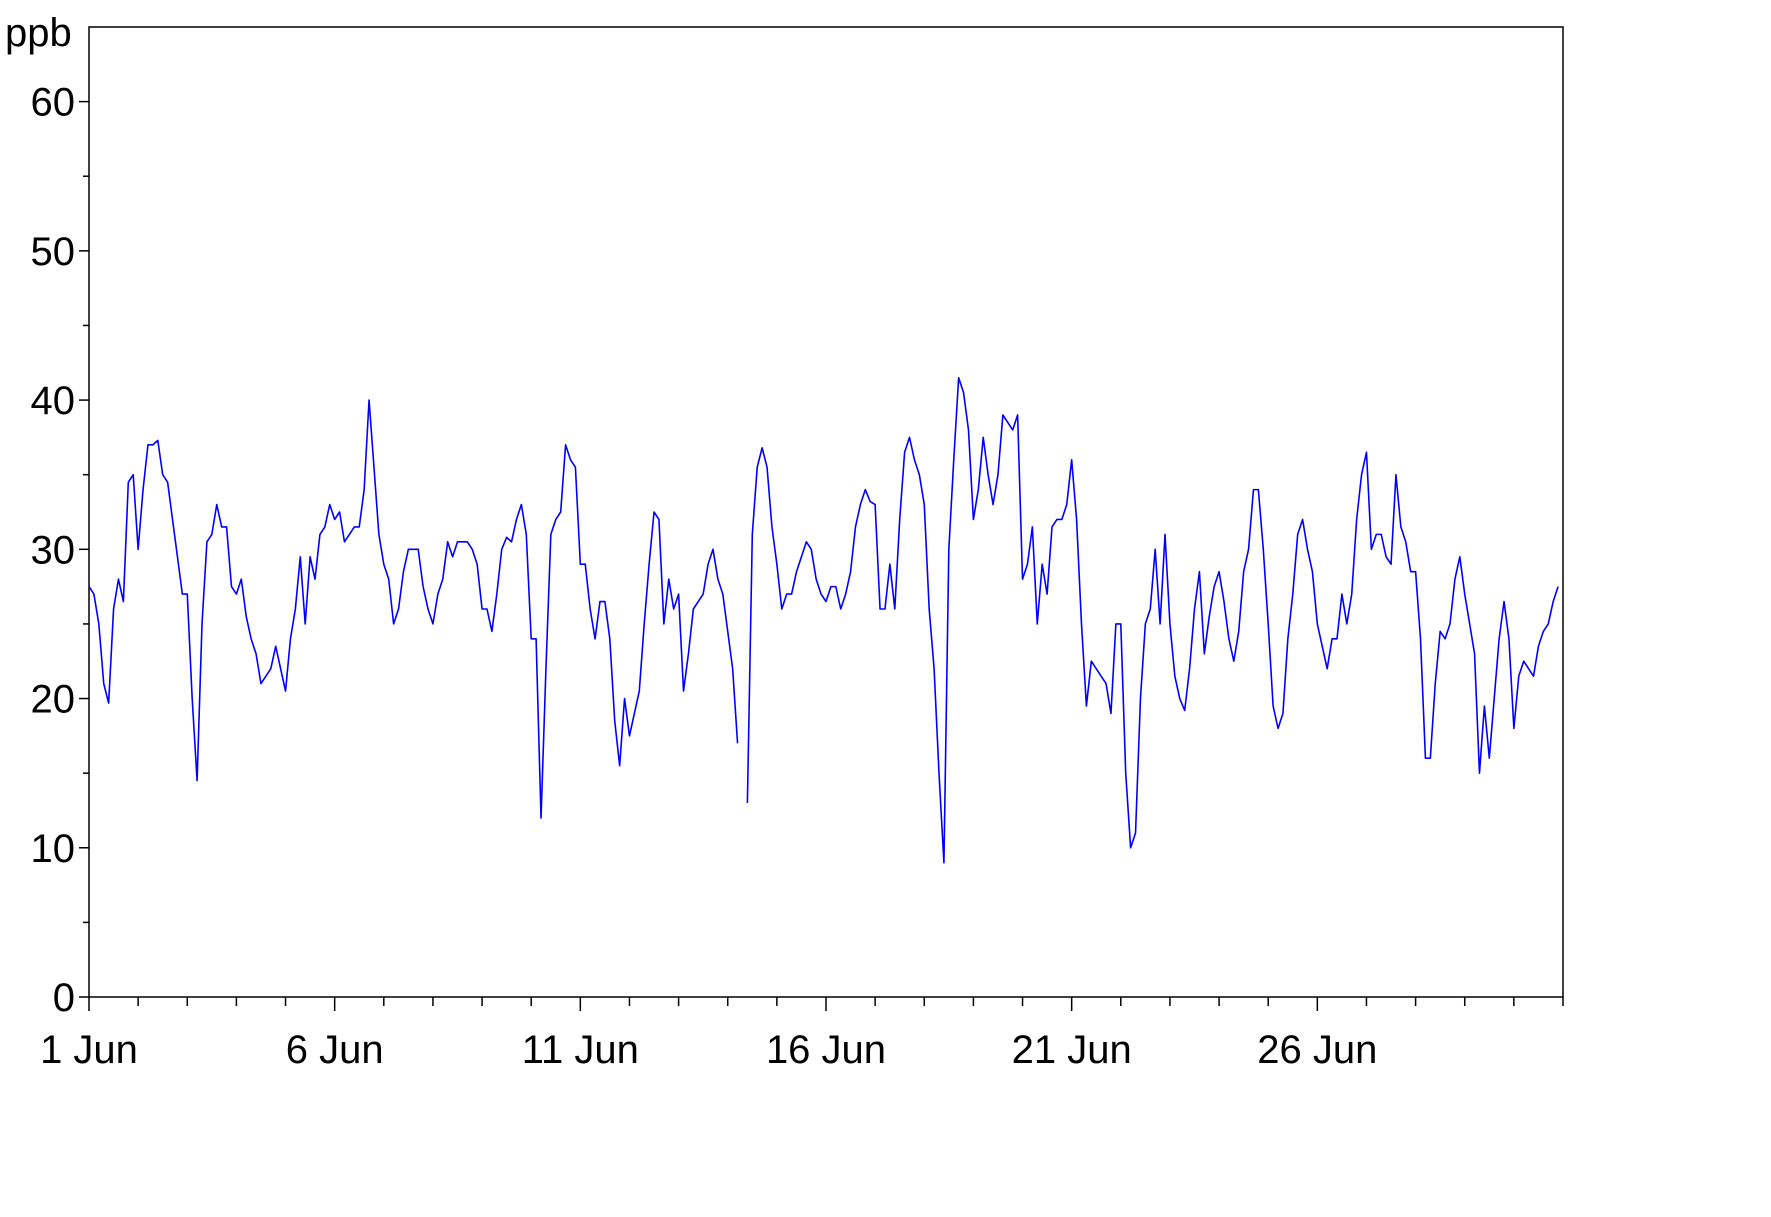 The width and height of the screenshot is (1771, 1217). I want to click on x-tick-label: 1 Jun, so click(89, 1050).